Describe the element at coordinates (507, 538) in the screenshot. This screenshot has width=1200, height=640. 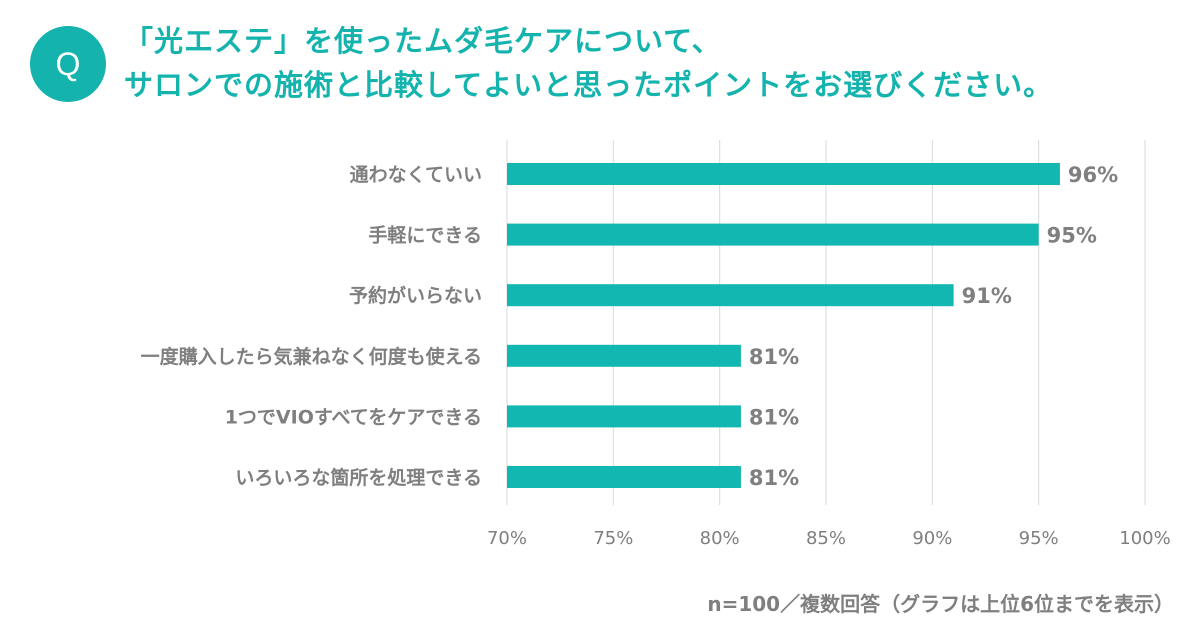
I see `x-tick-label: 70%` at that location.